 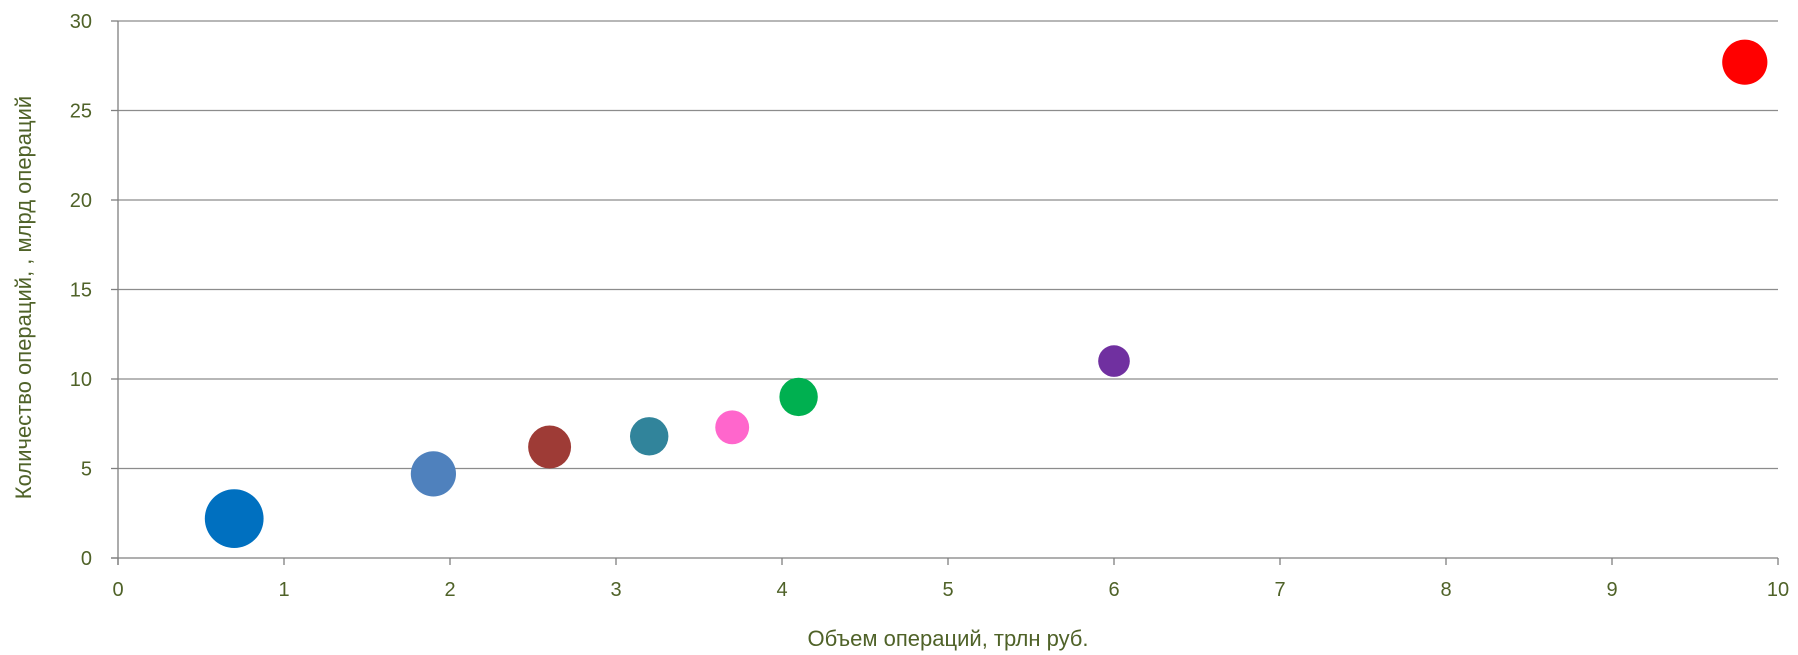 I want to click on y-tick-label: 15, so click(x=81, y=291).